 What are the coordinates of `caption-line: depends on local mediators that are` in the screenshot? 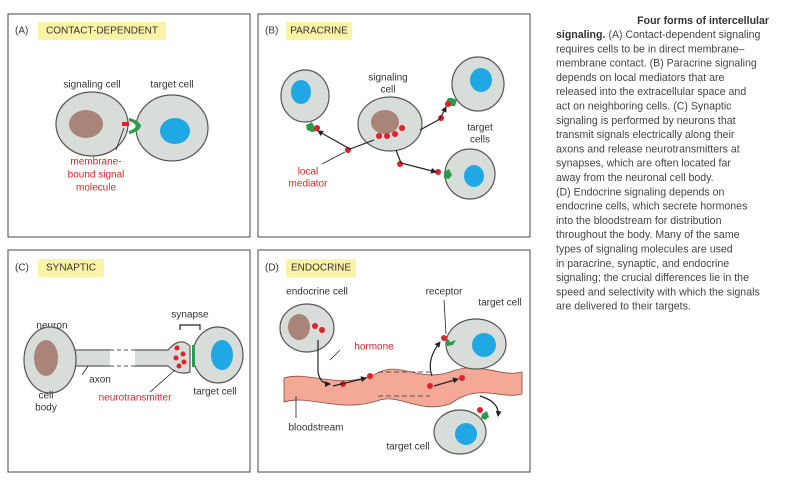 It's located at (640, 78).